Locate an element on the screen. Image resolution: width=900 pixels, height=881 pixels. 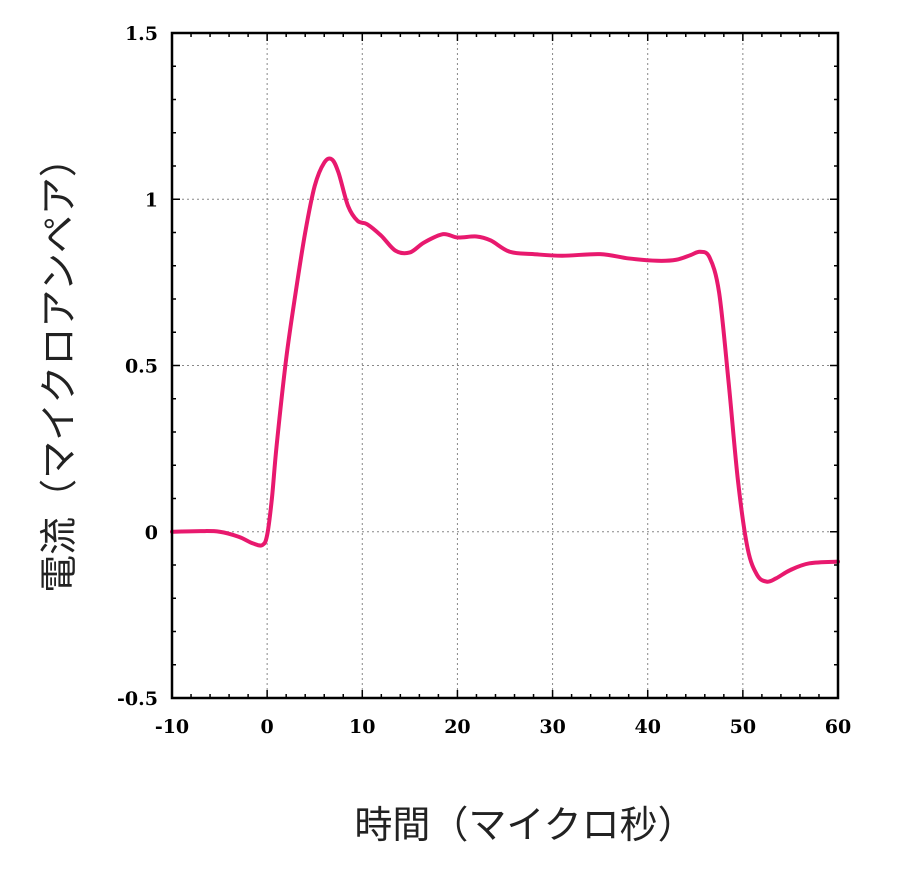
y-tick-label: 0 is located at coordinates (151, 533).